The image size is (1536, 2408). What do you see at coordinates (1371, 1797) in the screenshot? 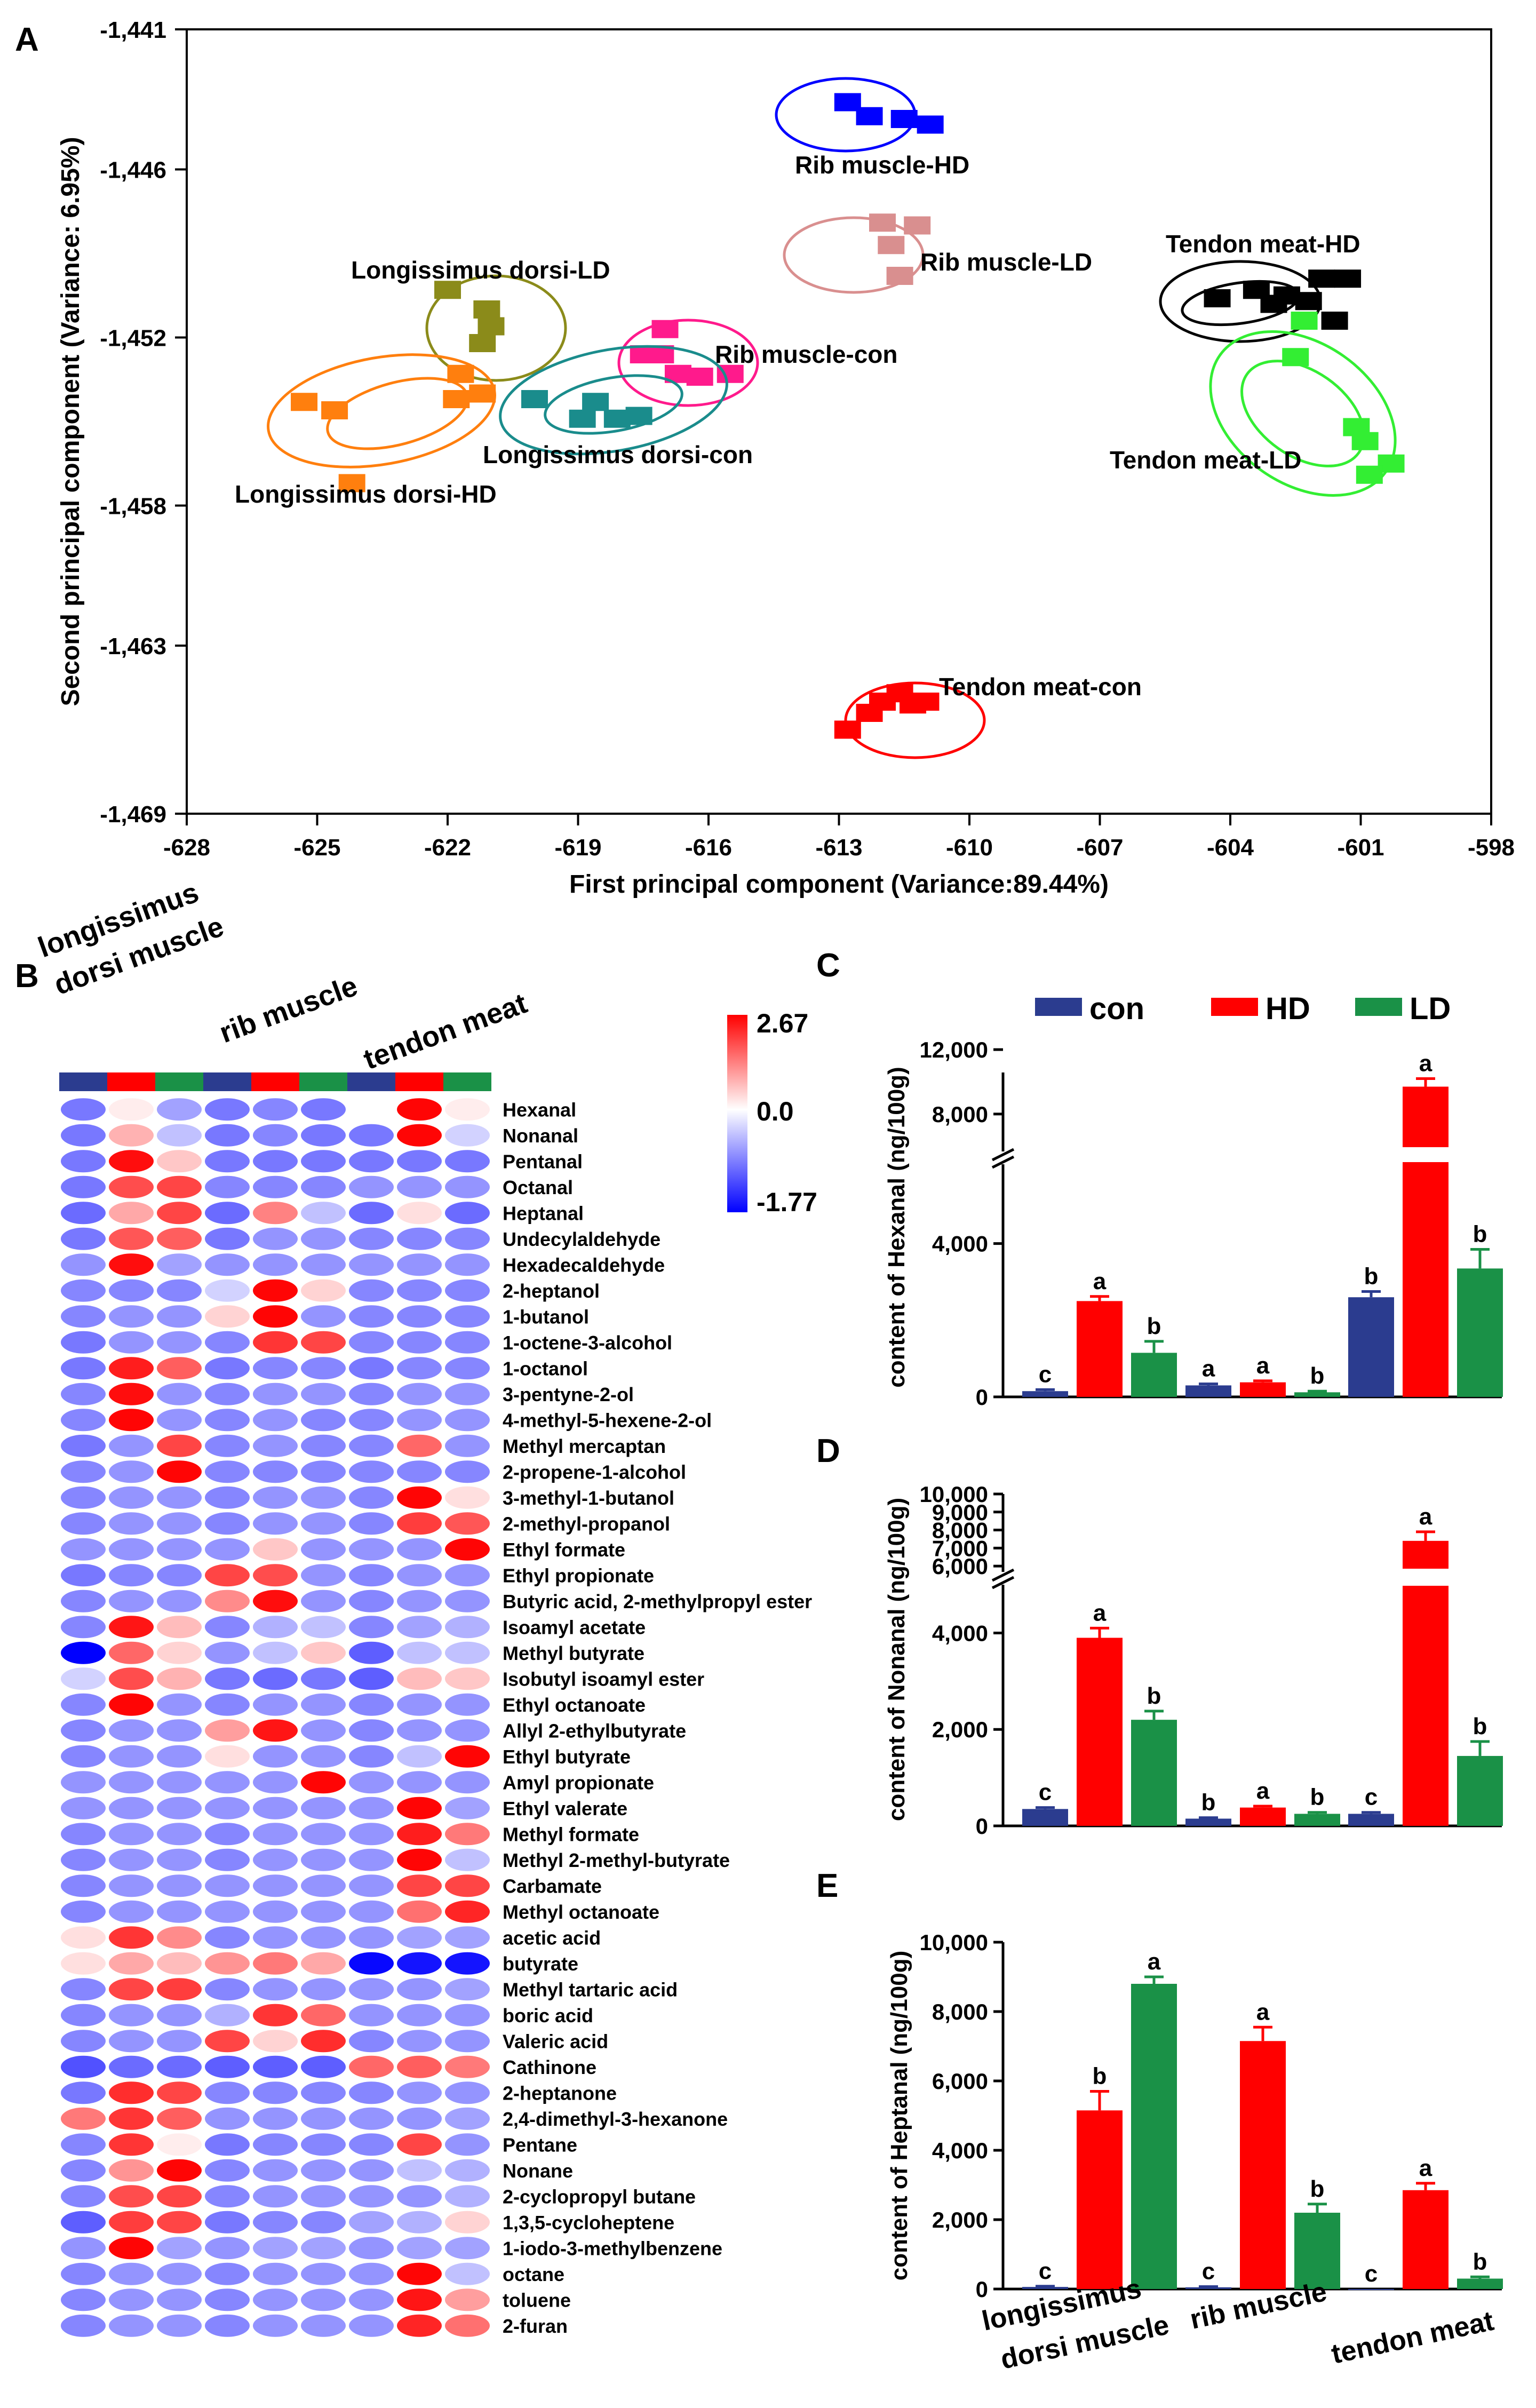
I see `significance-letter-con-2: c` at bounding box center [1371, 1797].